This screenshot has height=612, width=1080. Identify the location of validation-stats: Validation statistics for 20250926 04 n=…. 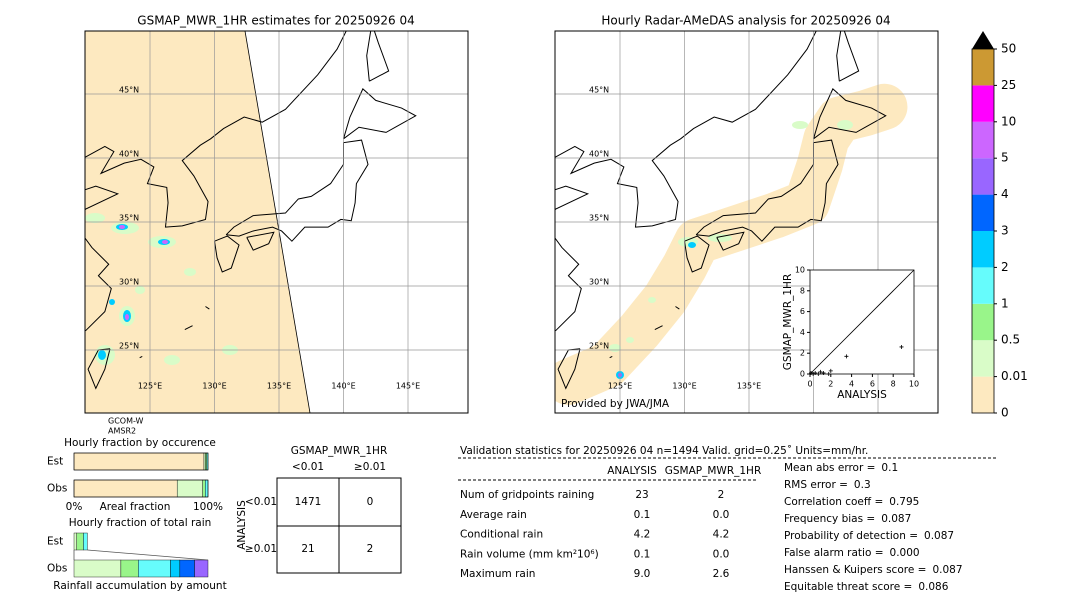
(727, 519).